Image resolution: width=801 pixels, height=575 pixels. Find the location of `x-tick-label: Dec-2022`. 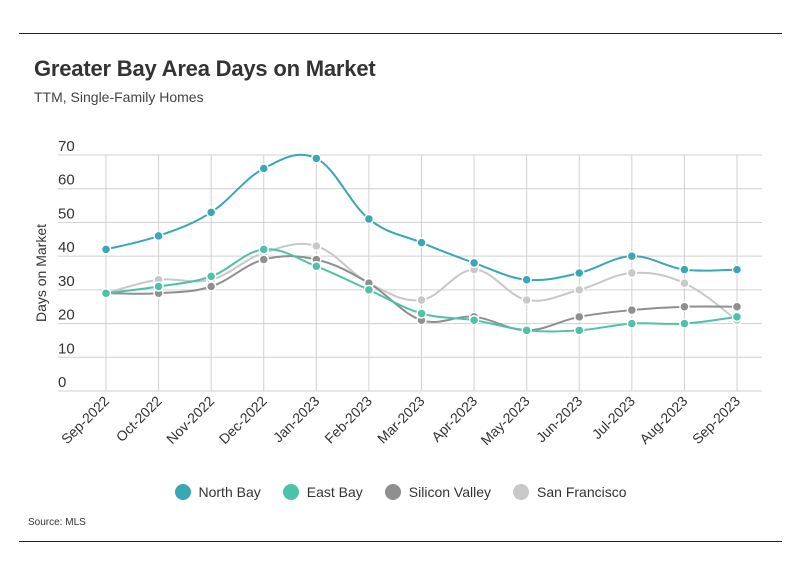

x-tick-label: Dec-2022 is located at coordinates (243, 420).